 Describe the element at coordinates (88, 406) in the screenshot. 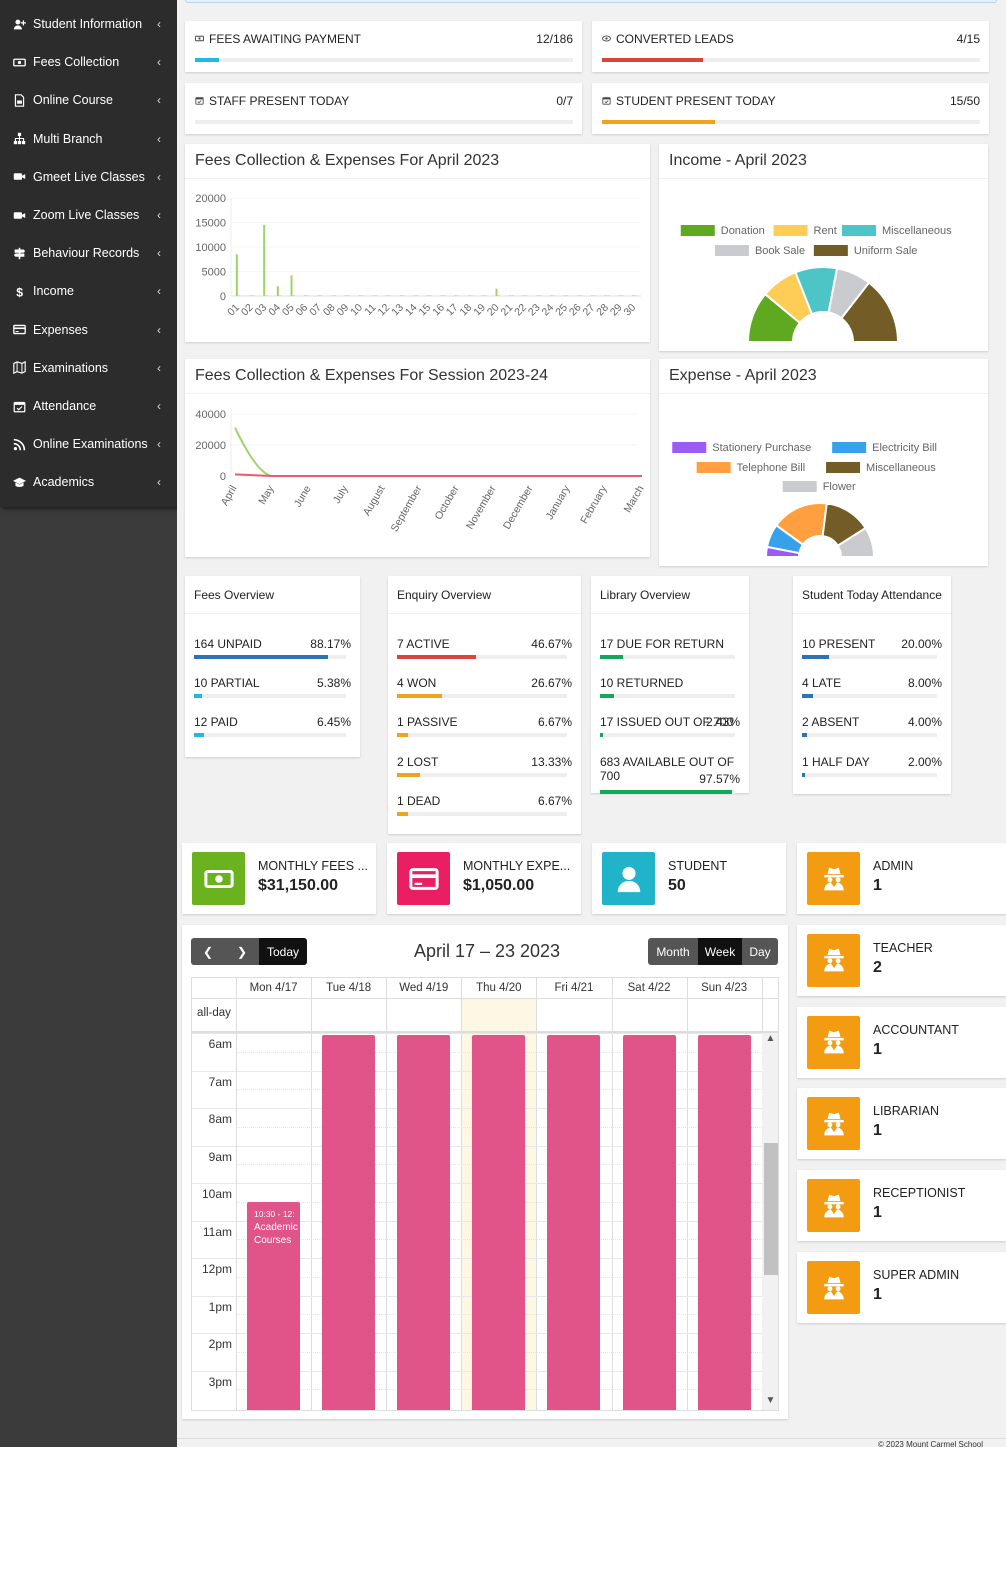

I see `sidebar-item-attendance: Attendance ‹` at that location.